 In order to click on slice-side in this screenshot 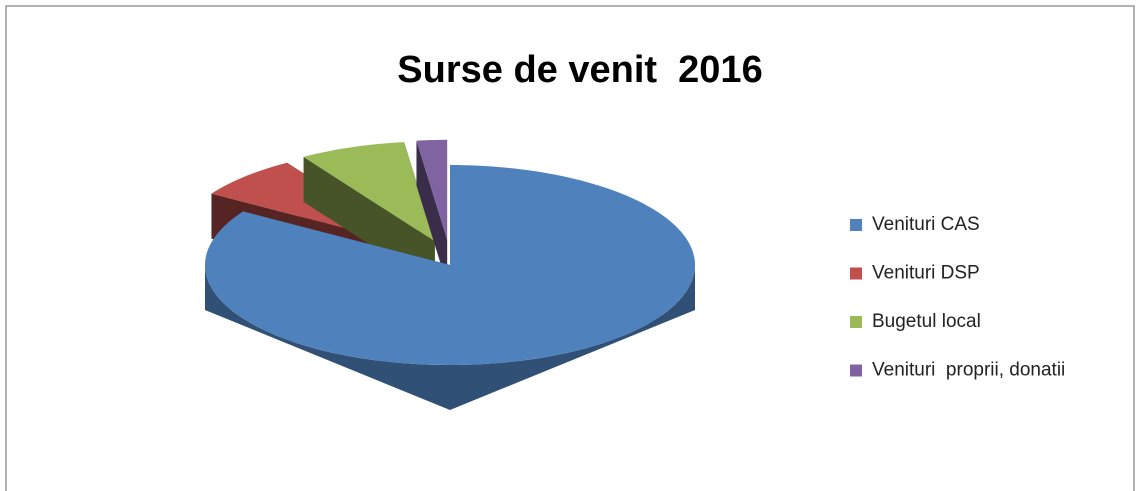, I will do `click(432, 212)`.